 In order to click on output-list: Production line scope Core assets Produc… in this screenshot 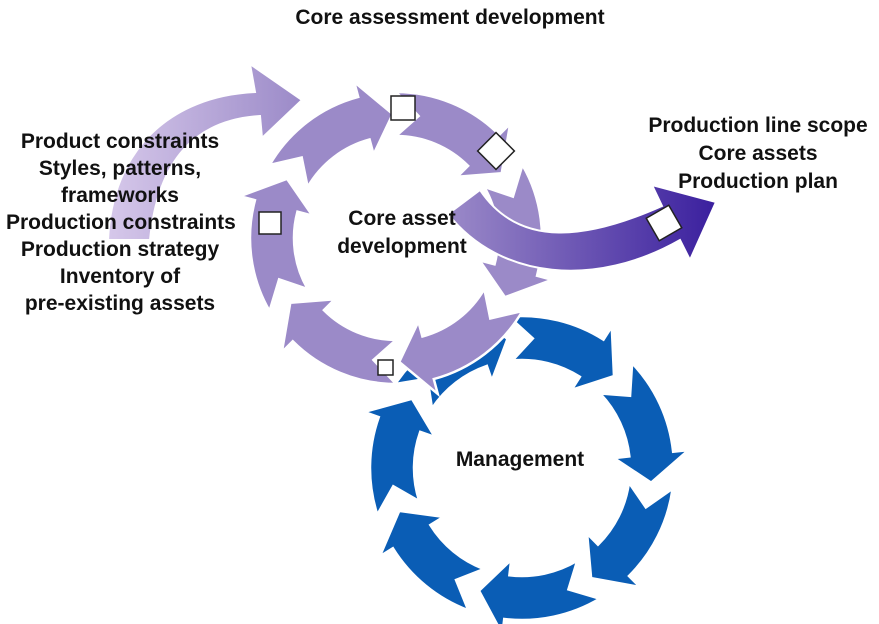, I will do `click(758, 154)`.